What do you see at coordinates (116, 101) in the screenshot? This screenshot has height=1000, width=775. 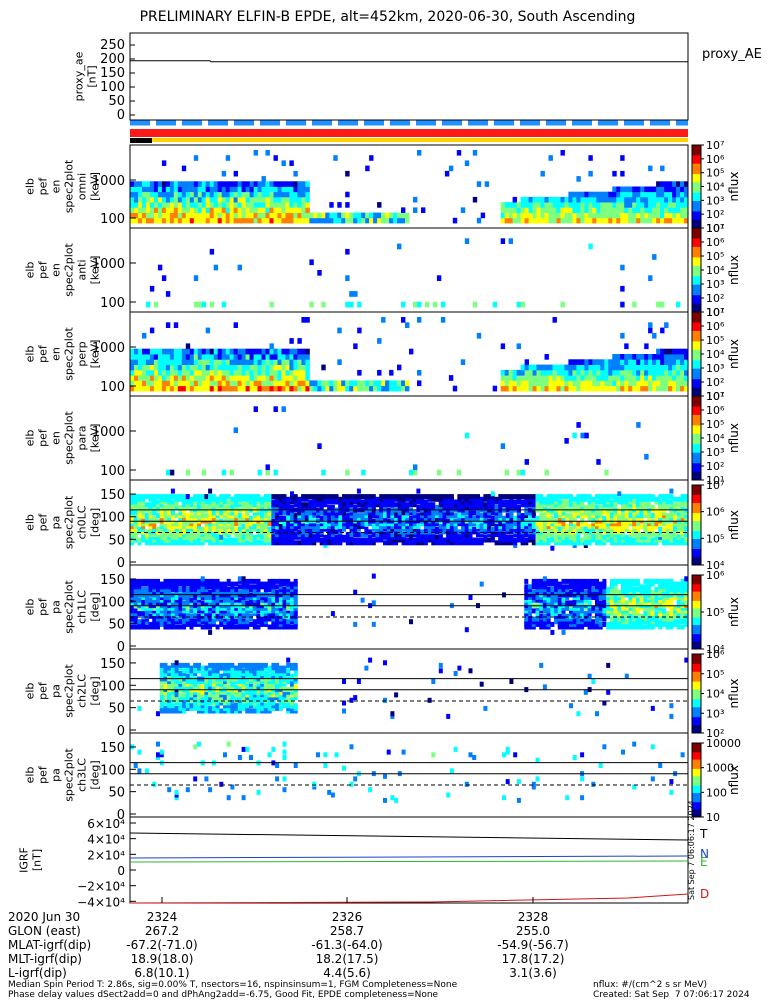 I see `proxy-tick-label: 50` at bounding box center [116, 101].